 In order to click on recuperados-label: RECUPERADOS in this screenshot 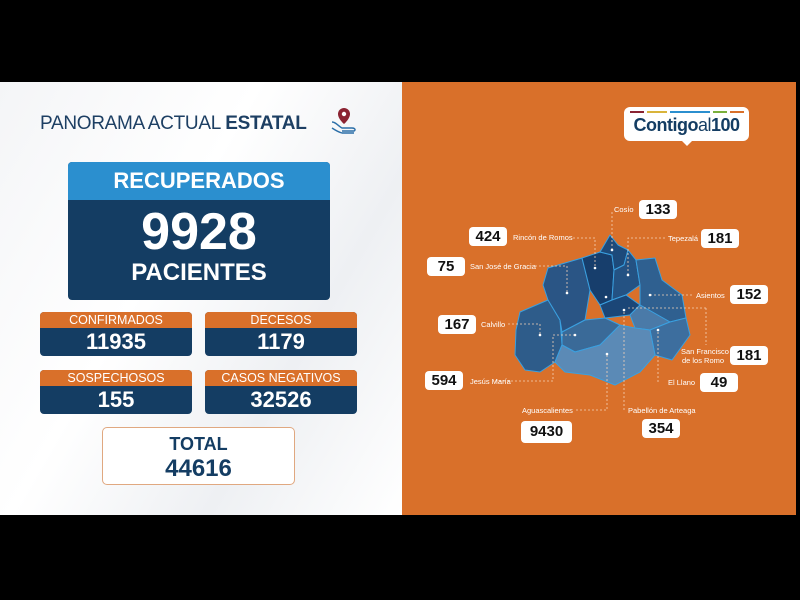, I will do `click(199, 181)`.